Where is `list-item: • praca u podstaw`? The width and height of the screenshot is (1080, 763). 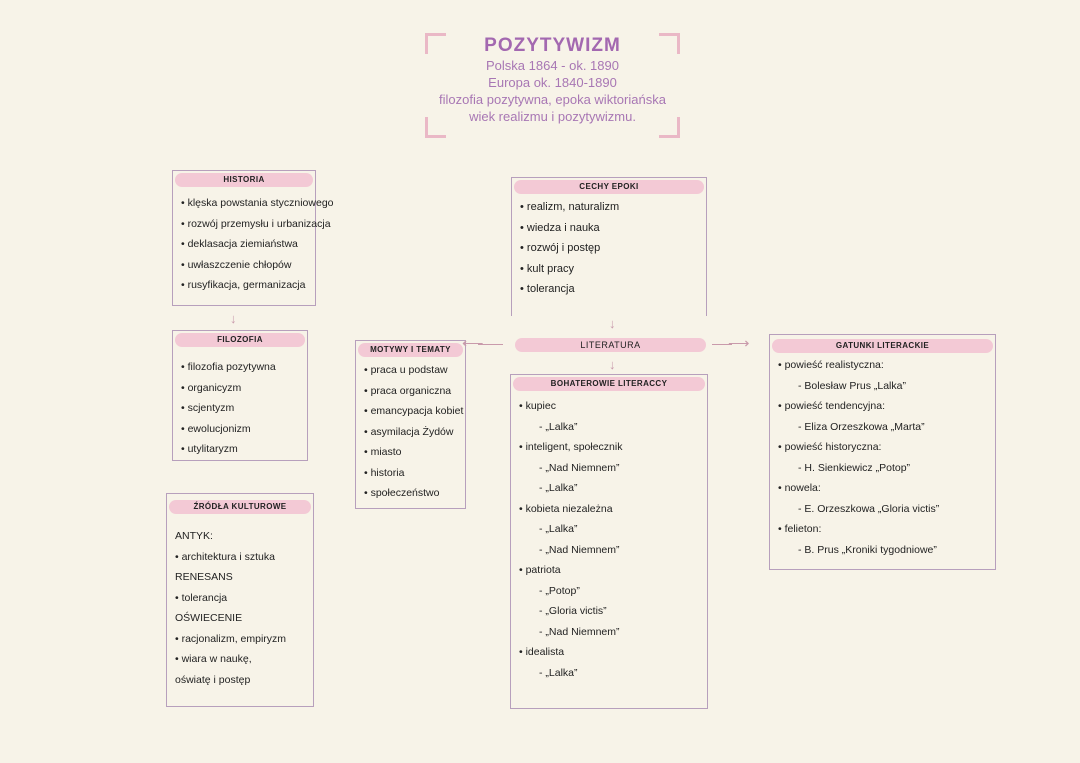
list-item: • praca u podstaw is located at coordinates (406, 370).